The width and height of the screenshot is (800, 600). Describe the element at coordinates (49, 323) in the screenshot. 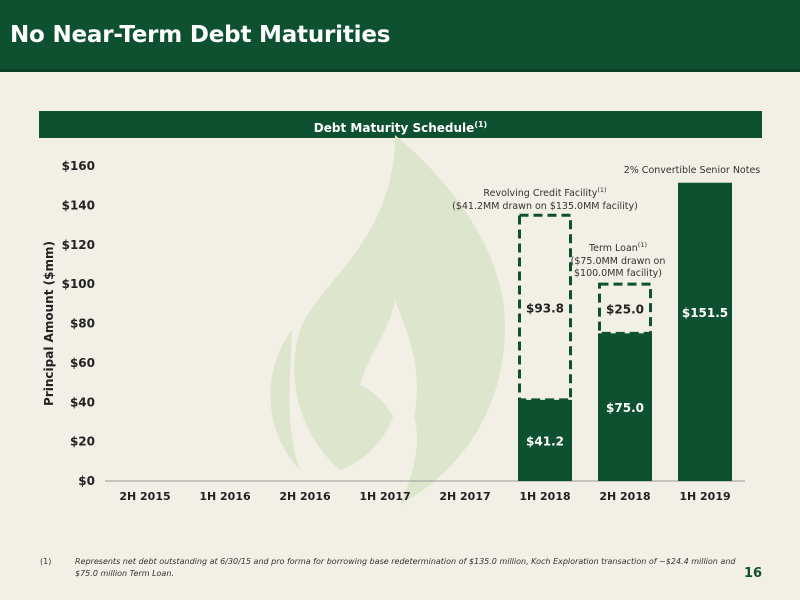

I see `y-axis-label: Principal Amount ($mm)` at that location.